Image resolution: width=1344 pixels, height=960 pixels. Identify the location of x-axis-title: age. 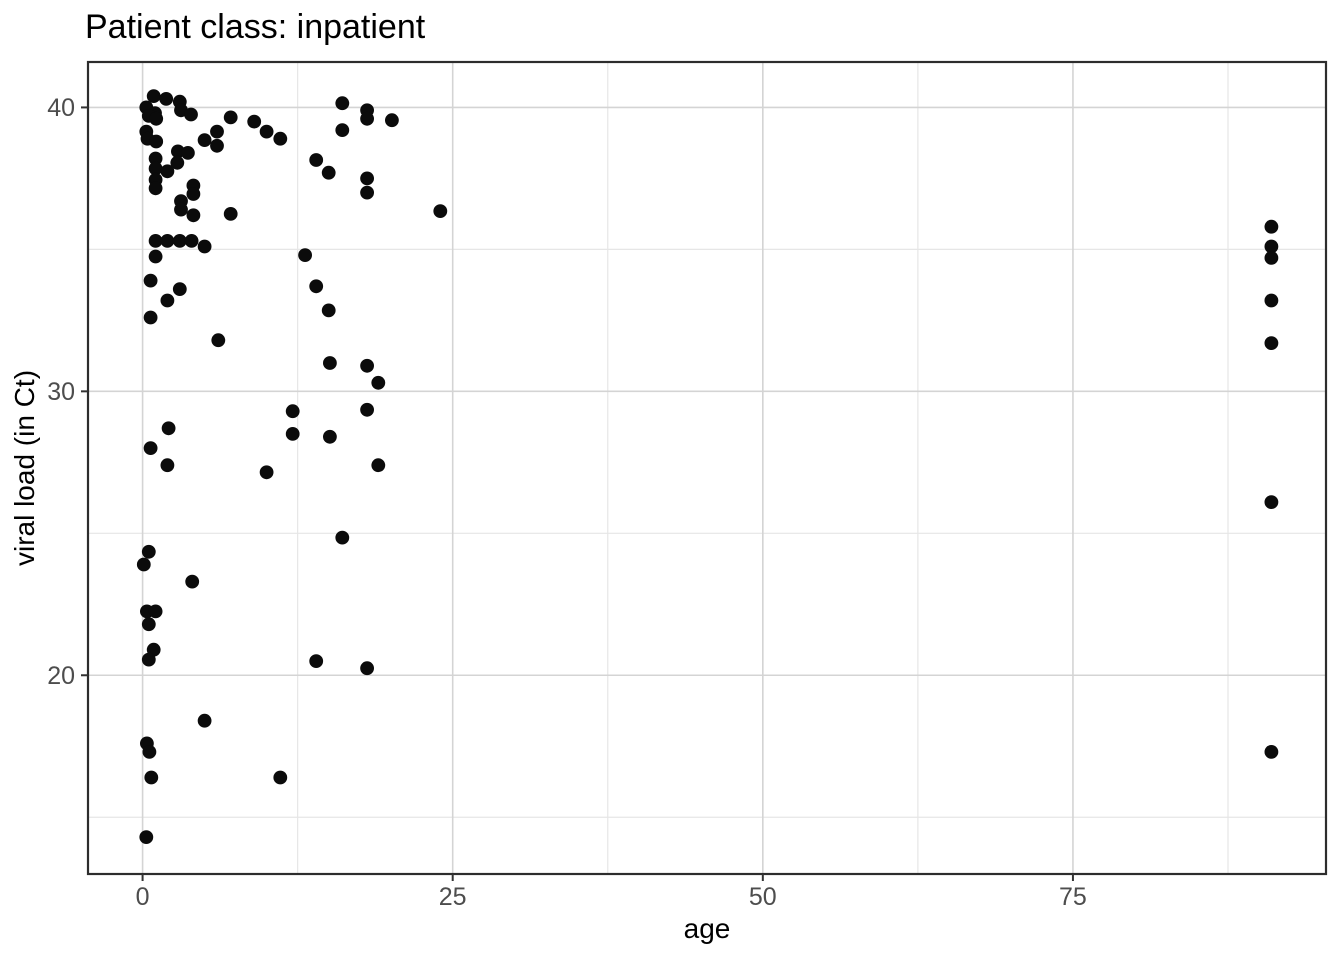
(707, 928).